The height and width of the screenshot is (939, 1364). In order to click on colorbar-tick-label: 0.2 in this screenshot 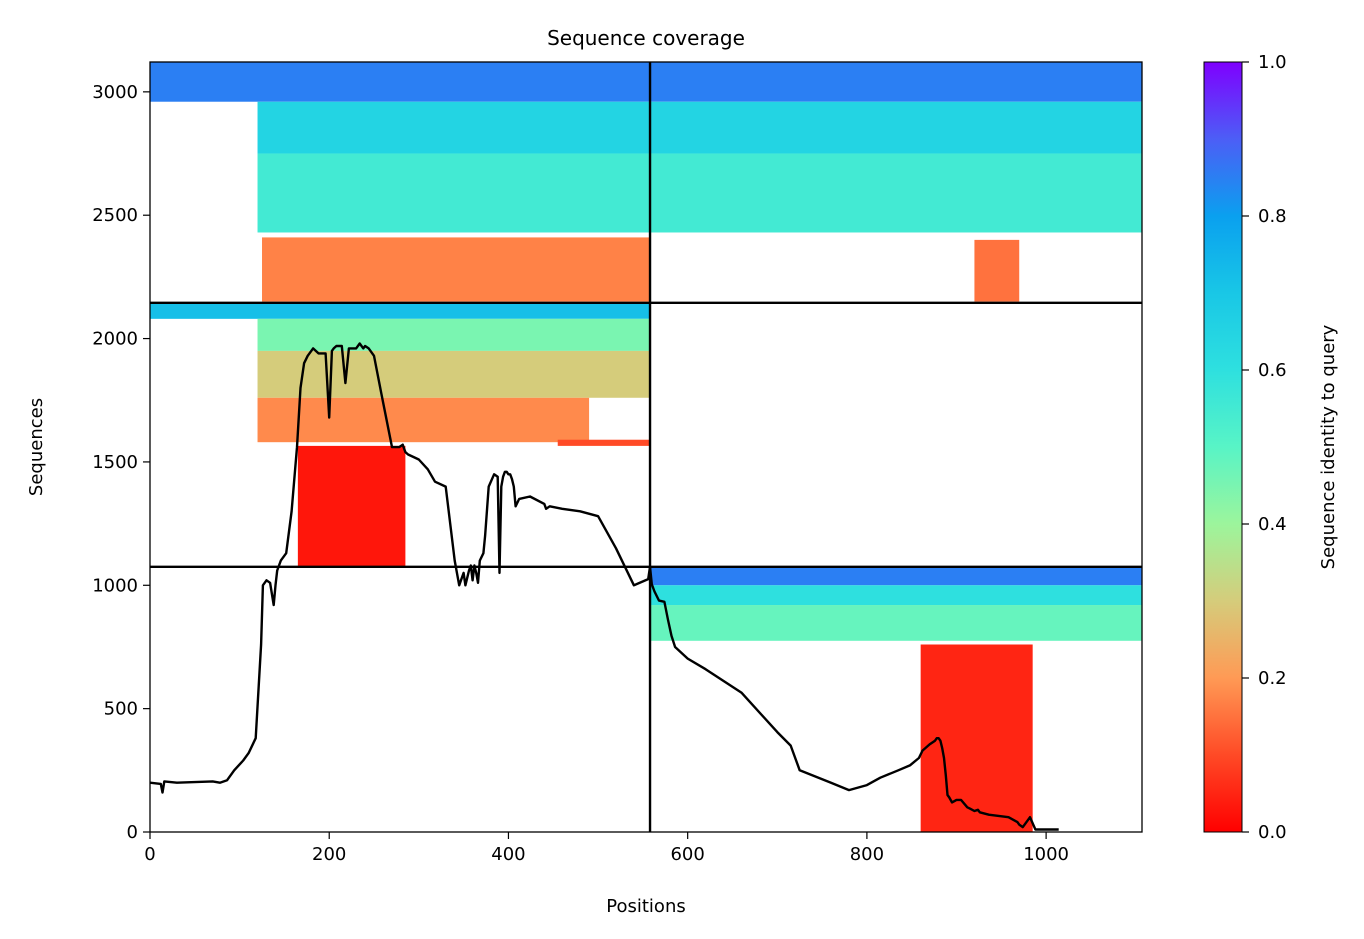, I will do `click(1272, 678)`.